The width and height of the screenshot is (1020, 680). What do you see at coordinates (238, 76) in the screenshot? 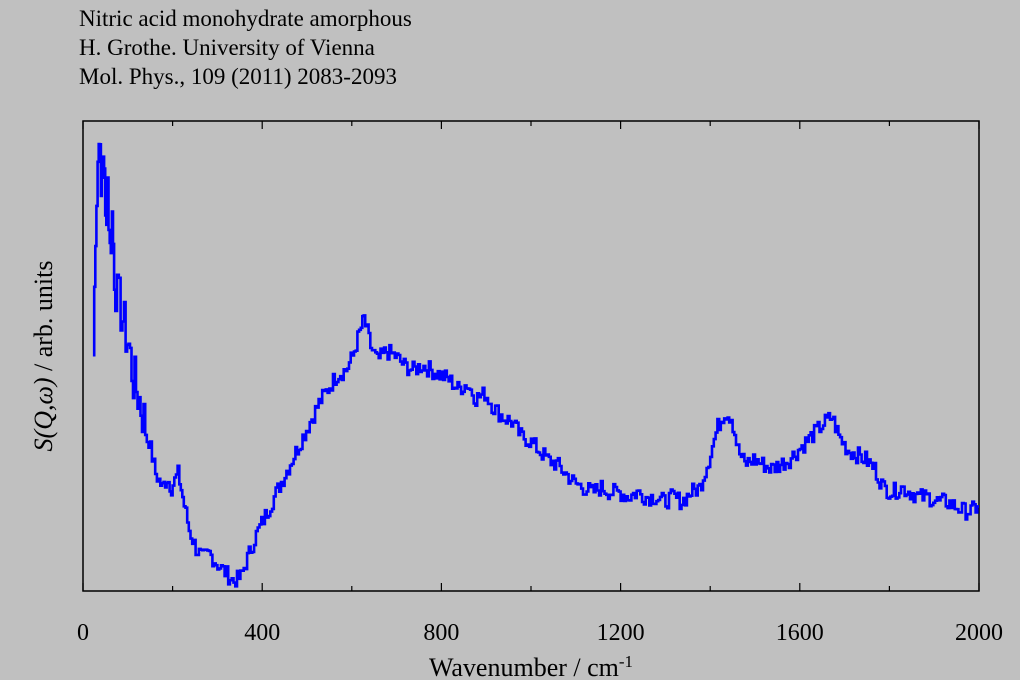
I see `chart-reference: Mol. Phys., 109 (2011) 2083-2093` at bounding box center [238, 76].